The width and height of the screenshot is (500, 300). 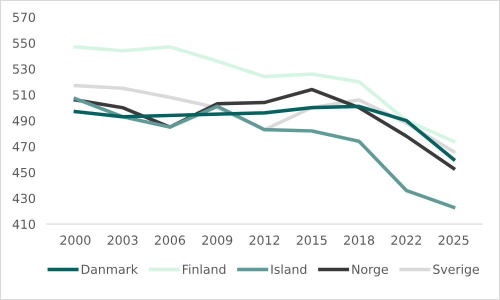 I want to click on y-tick-label: 530, so click(x=24, y=69).